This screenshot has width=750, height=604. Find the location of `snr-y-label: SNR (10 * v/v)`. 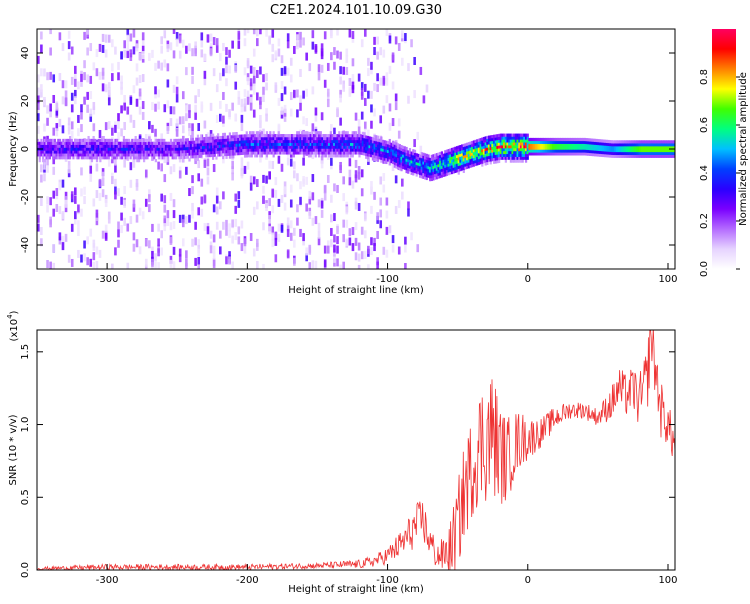

snr-y-label: SNR (10 * v/v) is located at coordinates (13, 449).